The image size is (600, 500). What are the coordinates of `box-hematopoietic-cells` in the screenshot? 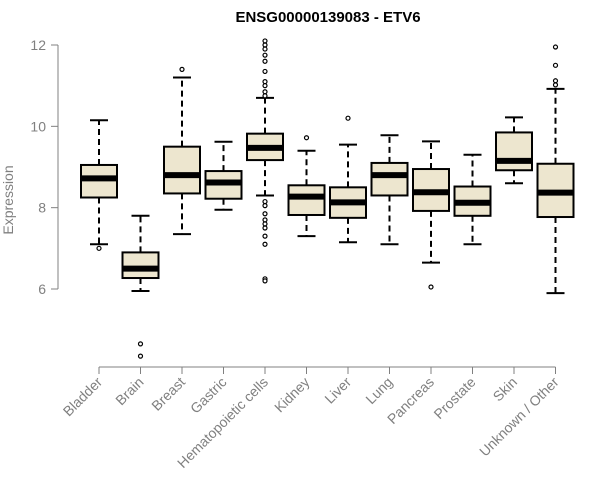 It's located at (265, 161).